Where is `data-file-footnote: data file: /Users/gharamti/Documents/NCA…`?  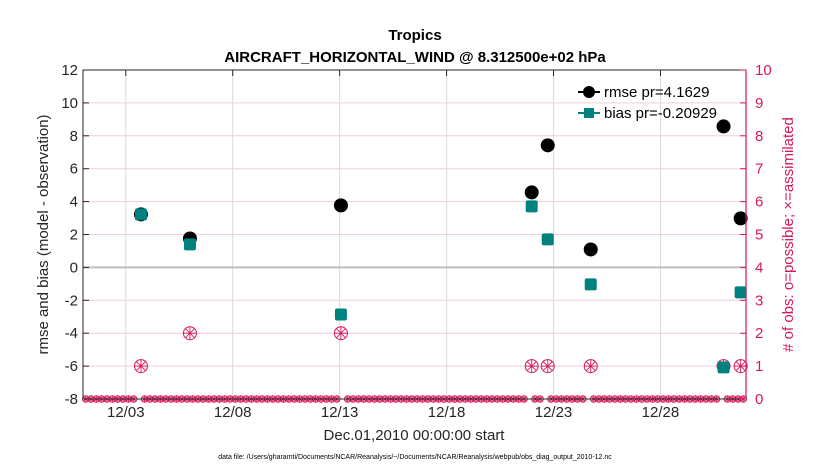 data-file-footnote: data file: /Users/gharamti/Documents/NCA… is located at coordinates (415, 457).